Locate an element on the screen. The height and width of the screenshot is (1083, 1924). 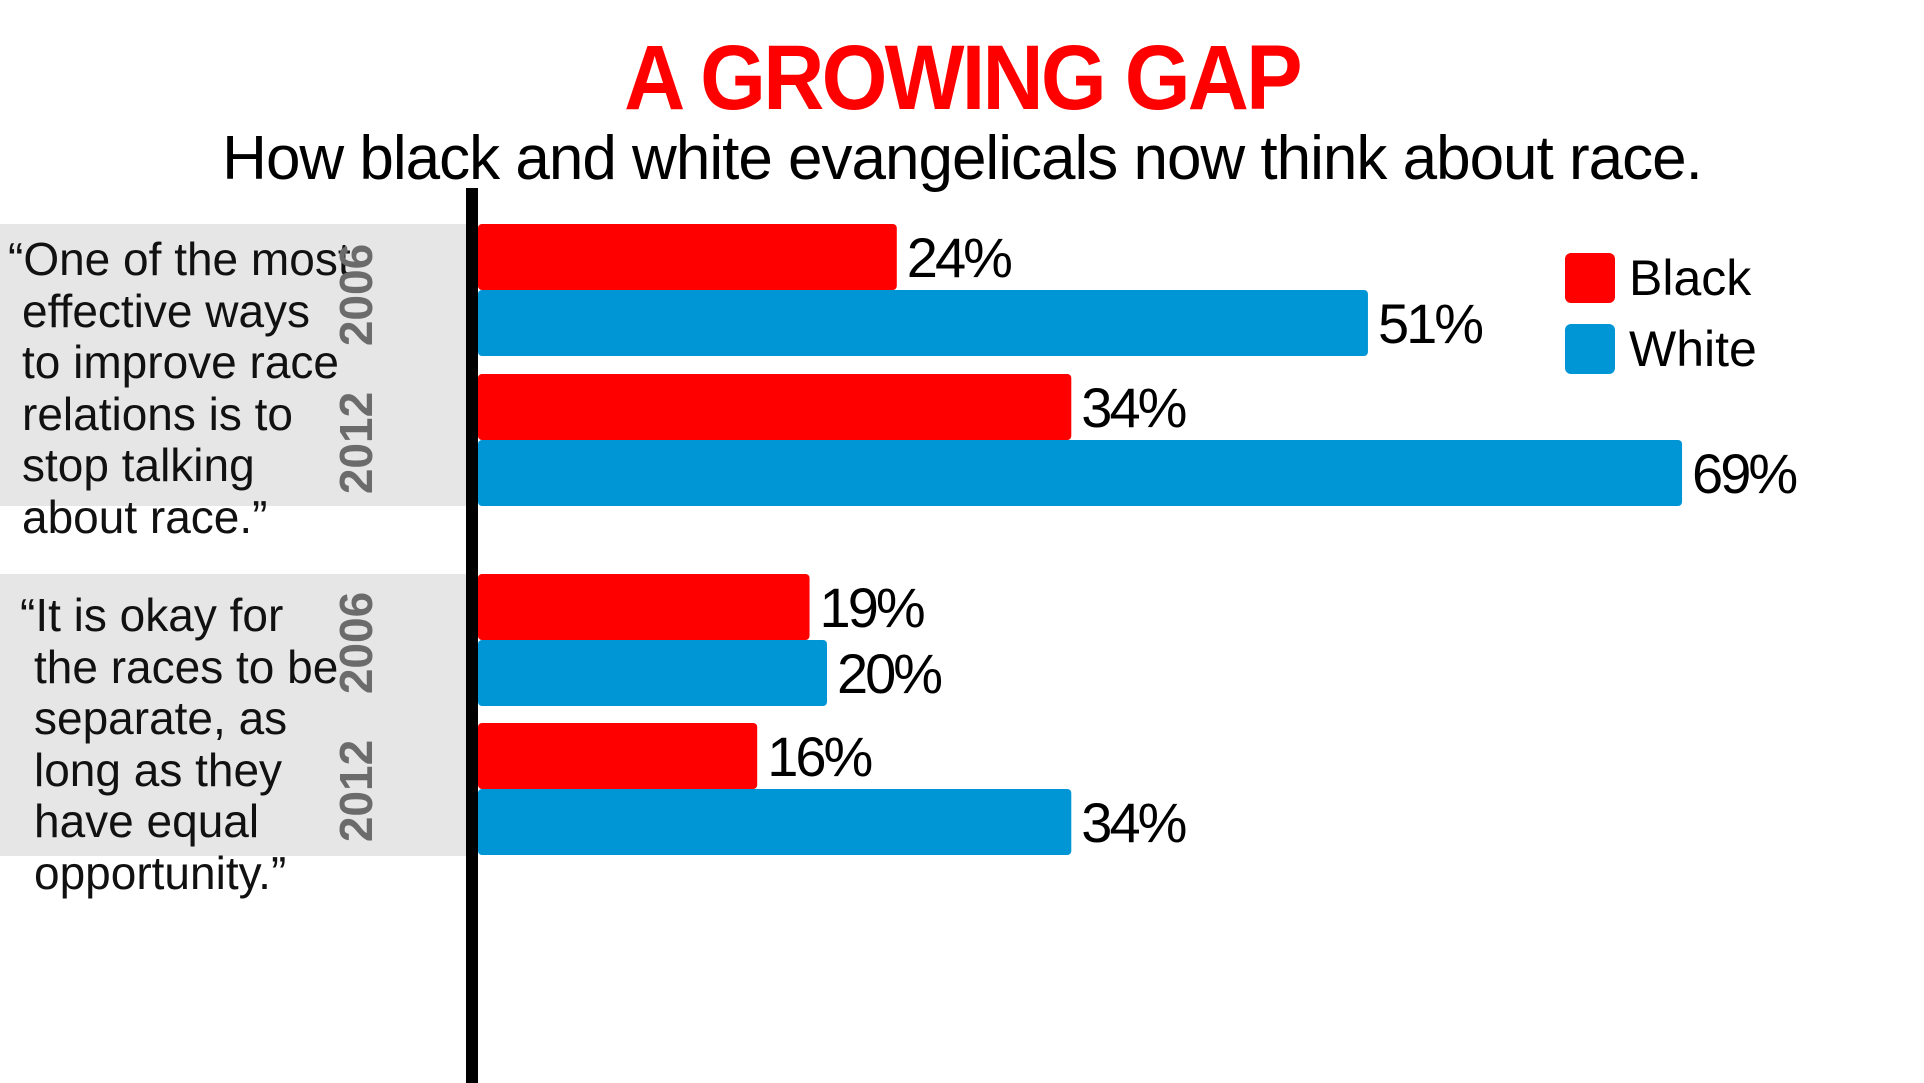
legend-item-black: Black is located at coordinates (1658, 278).